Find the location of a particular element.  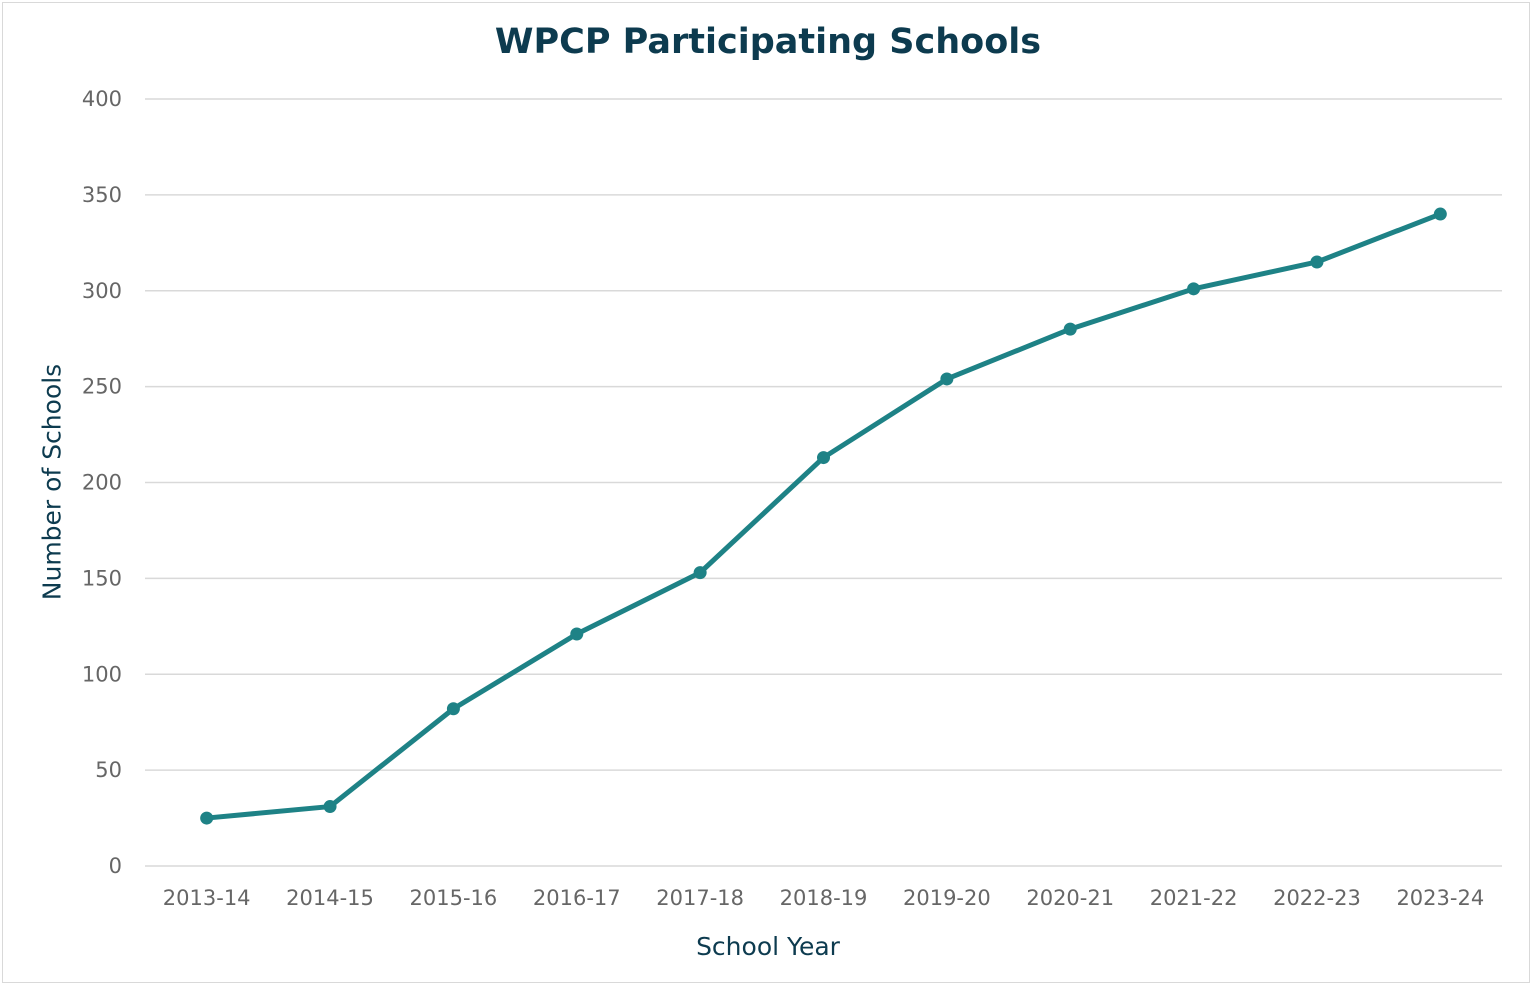

y-tick-label: 0 is located at coordinates (115, 866).